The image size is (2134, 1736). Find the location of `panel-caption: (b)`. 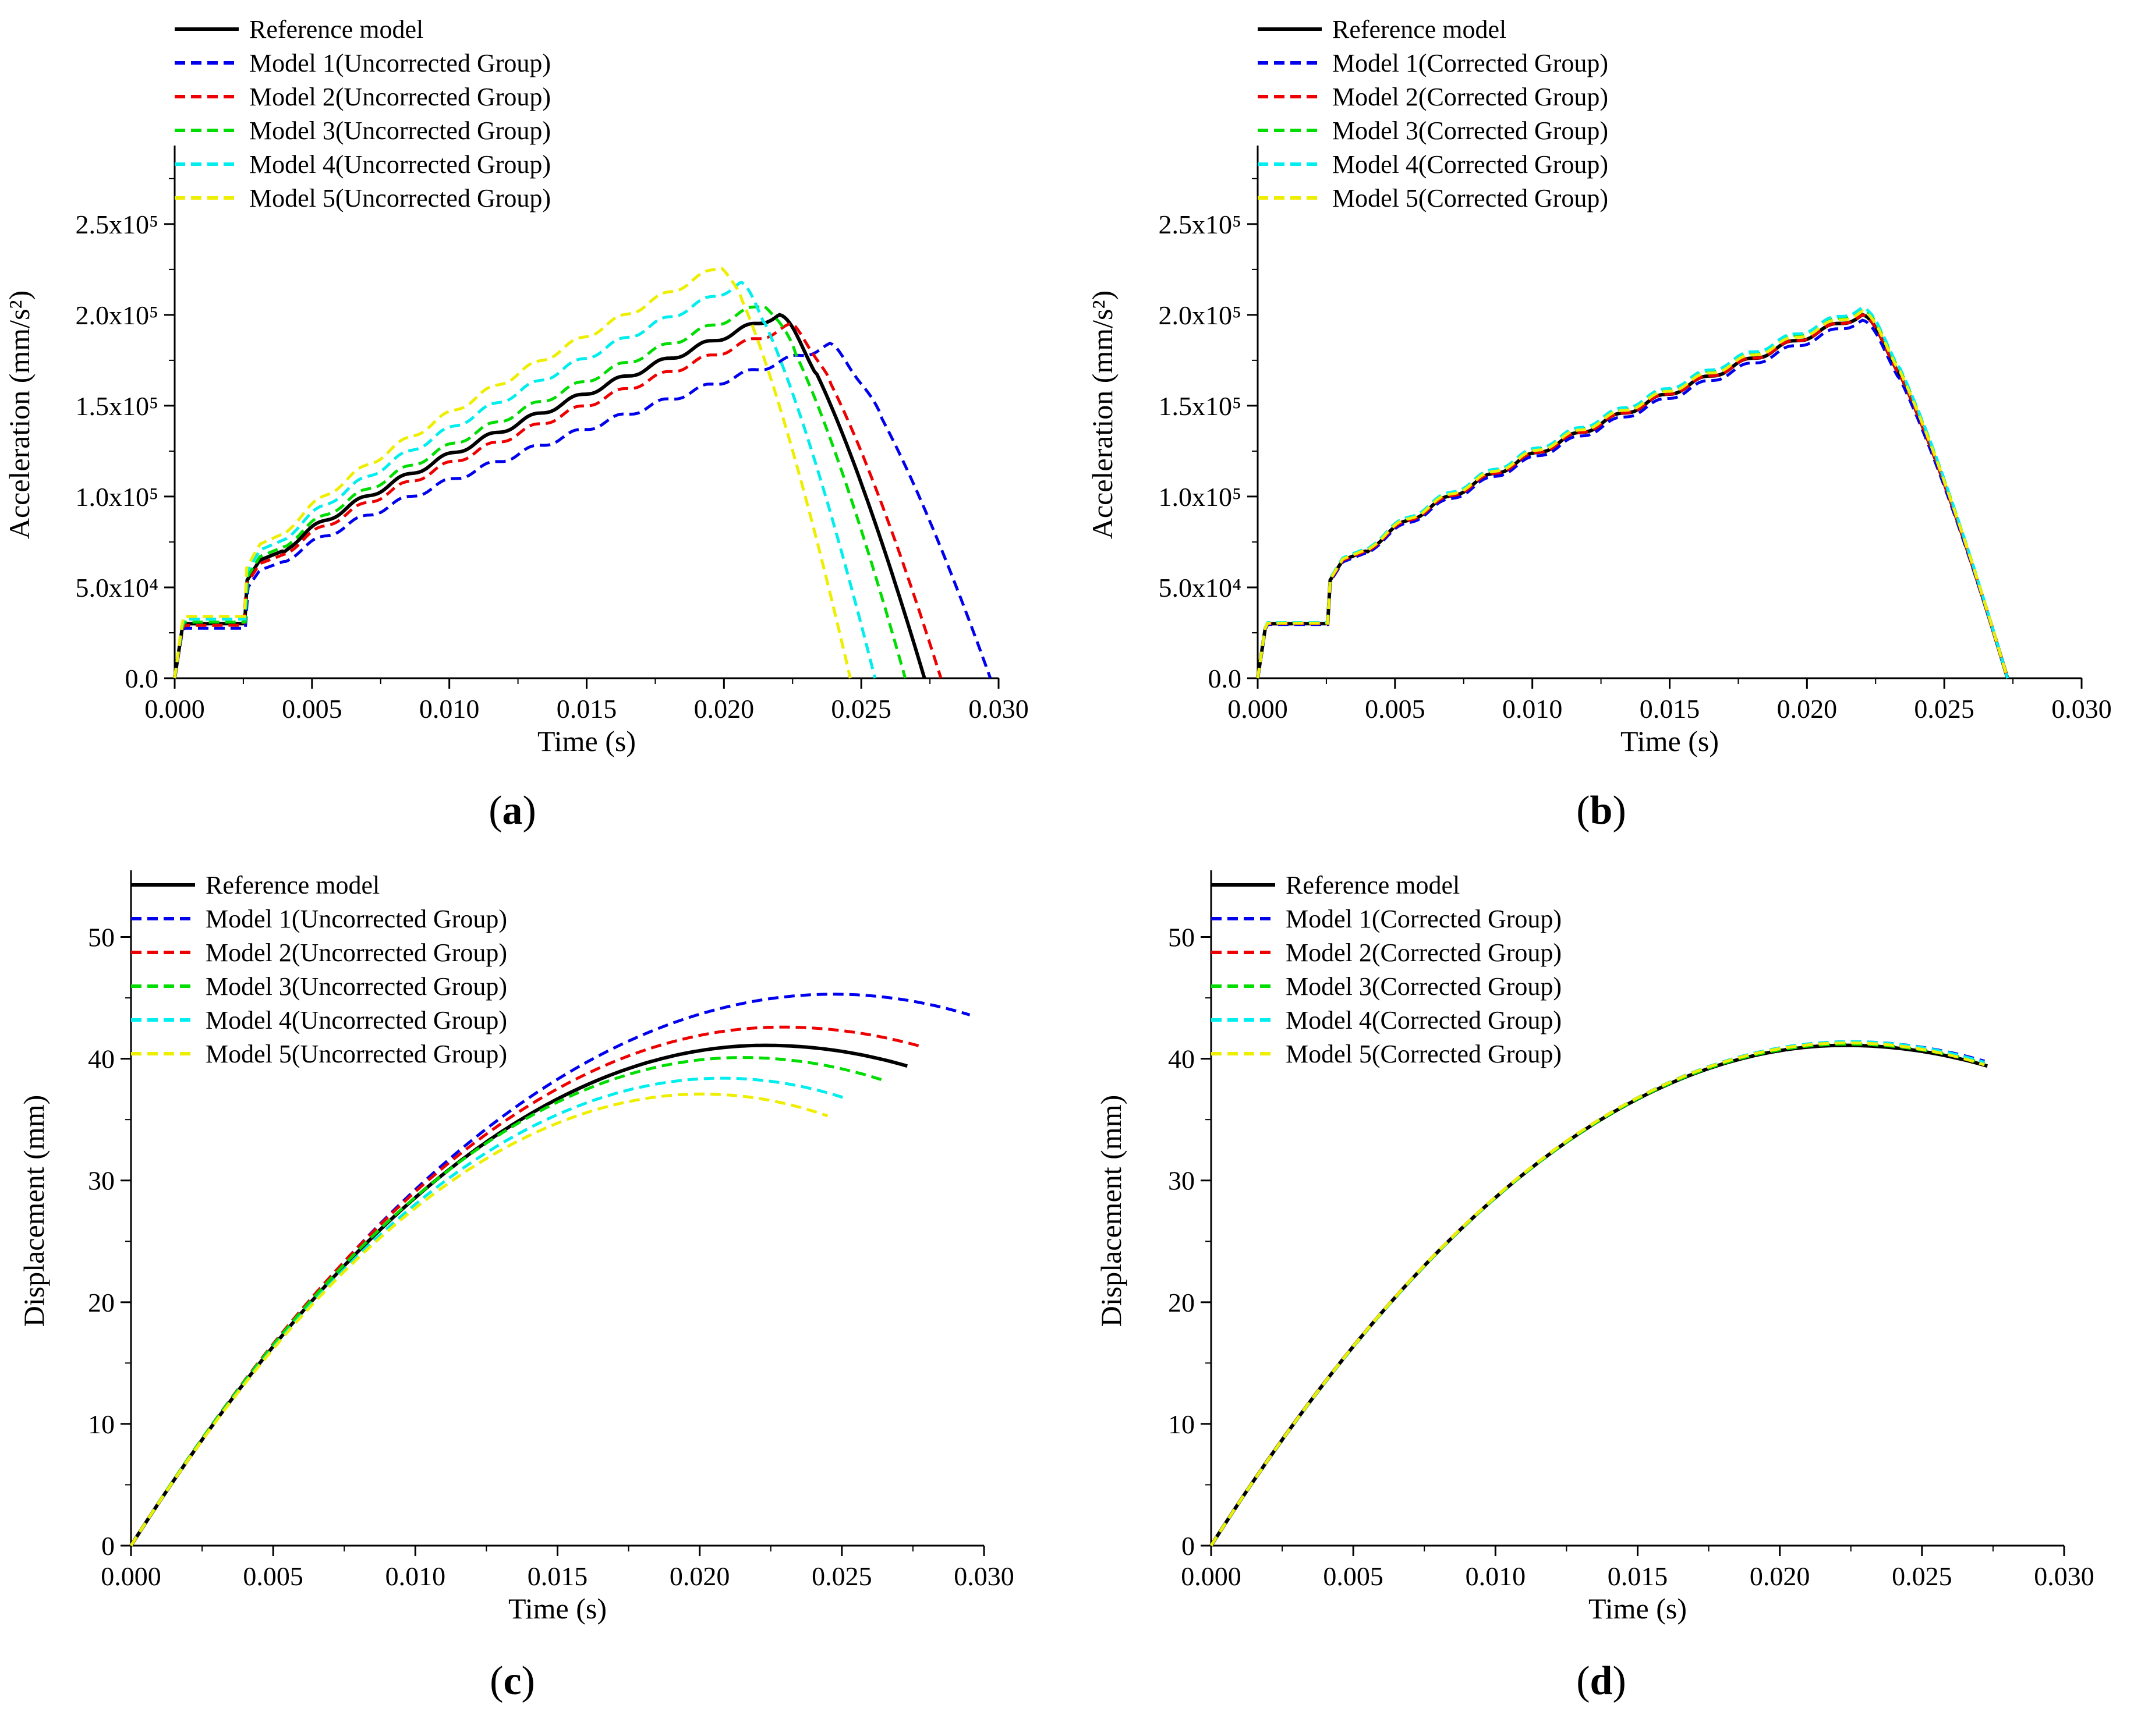

panel-caption: (b) is located at coordinates (1601, 810).